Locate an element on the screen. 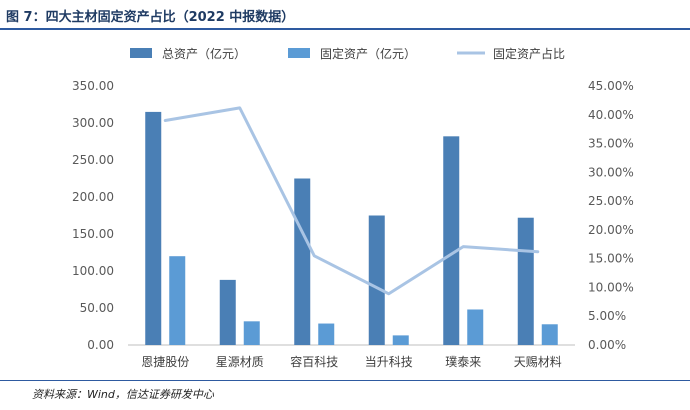 The width and height of the screenshot is (690, 410). left-tick-label: 150.00 is located at coordinates (93, 234).